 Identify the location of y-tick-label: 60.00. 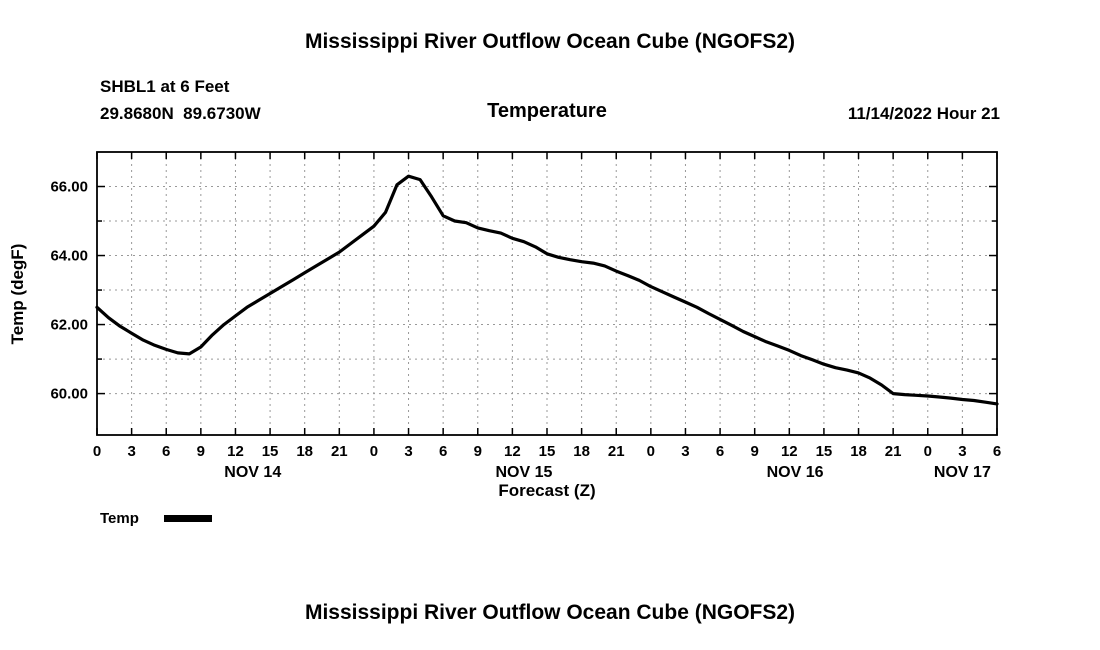
(69, 394).